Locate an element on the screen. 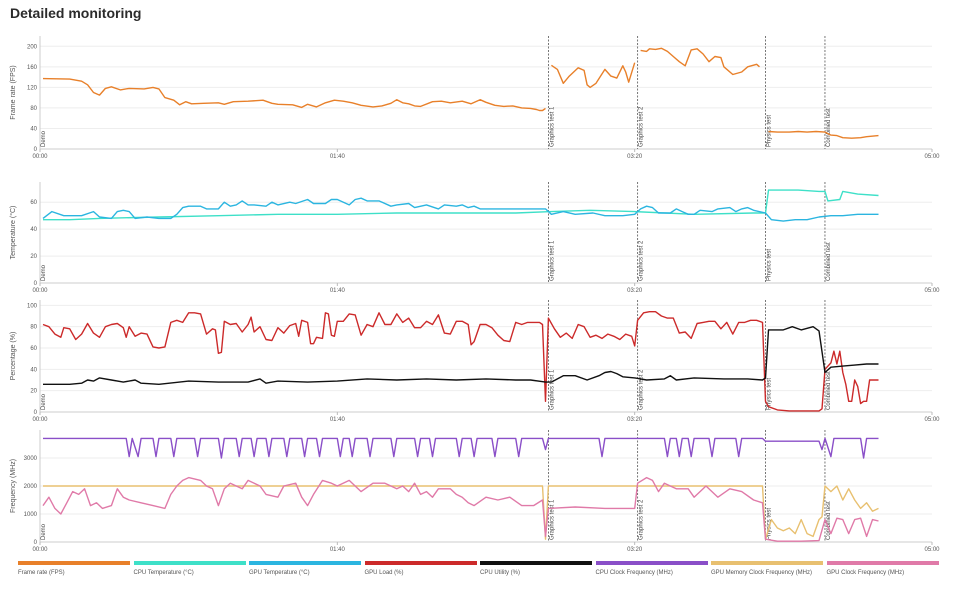 The height and width of the screenshot is (589, 960). y-axis-label: Frequency (MHz) is located at coordinates (13, 486).